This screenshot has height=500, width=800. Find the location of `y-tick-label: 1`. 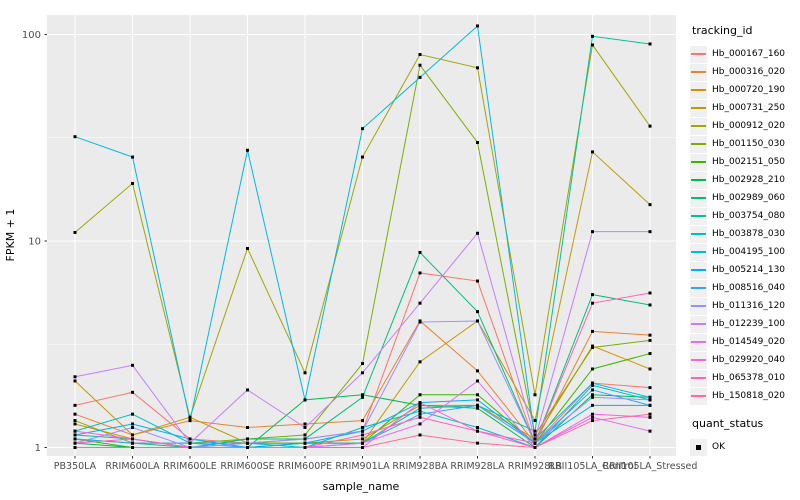

y-tick-label: 1 is located at coordinates (38, 448).